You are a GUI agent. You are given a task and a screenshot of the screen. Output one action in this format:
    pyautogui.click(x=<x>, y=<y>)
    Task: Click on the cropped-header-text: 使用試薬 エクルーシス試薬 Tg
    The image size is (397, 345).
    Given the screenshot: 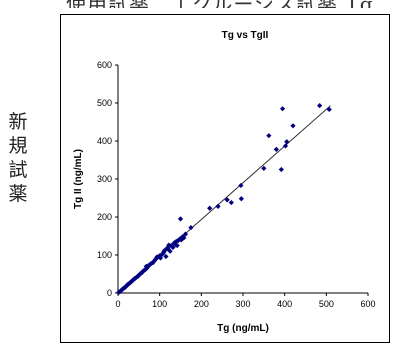 What is the action you would take?
    pyautogui.click(x=198, y=4)
    